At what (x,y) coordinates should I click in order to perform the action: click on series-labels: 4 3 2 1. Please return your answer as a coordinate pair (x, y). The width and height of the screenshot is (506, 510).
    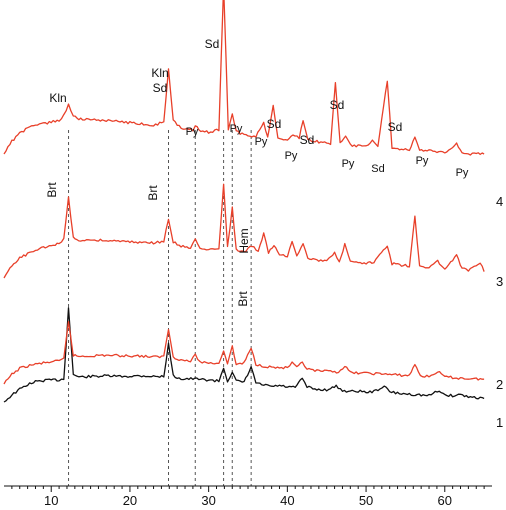
    Looking at the image, I should click on (499, 312).